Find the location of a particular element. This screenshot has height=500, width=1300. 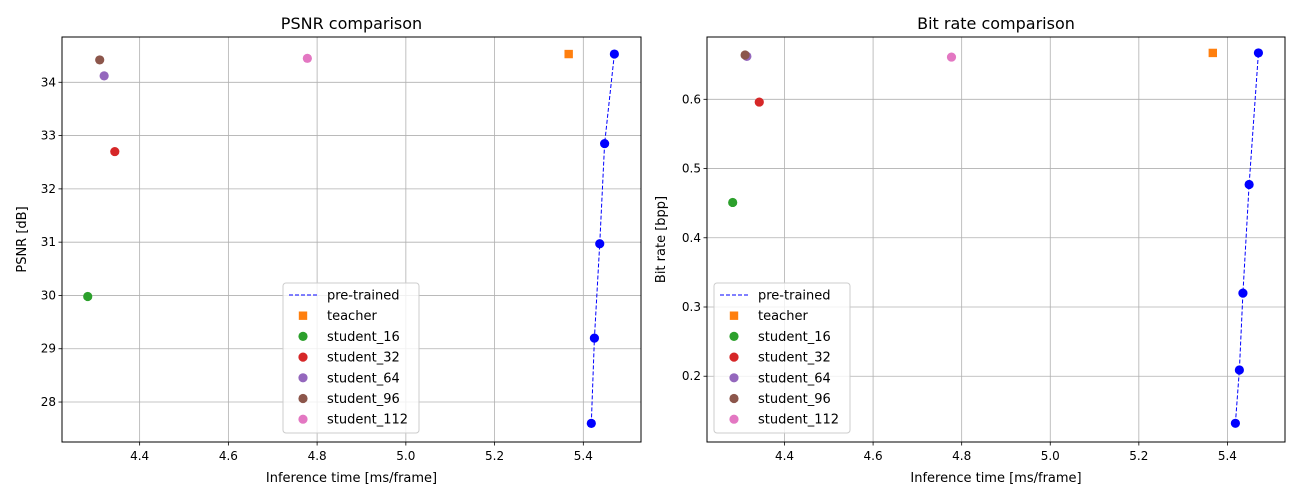

bitrate-student-16-point is located at coordinates (733, 202).